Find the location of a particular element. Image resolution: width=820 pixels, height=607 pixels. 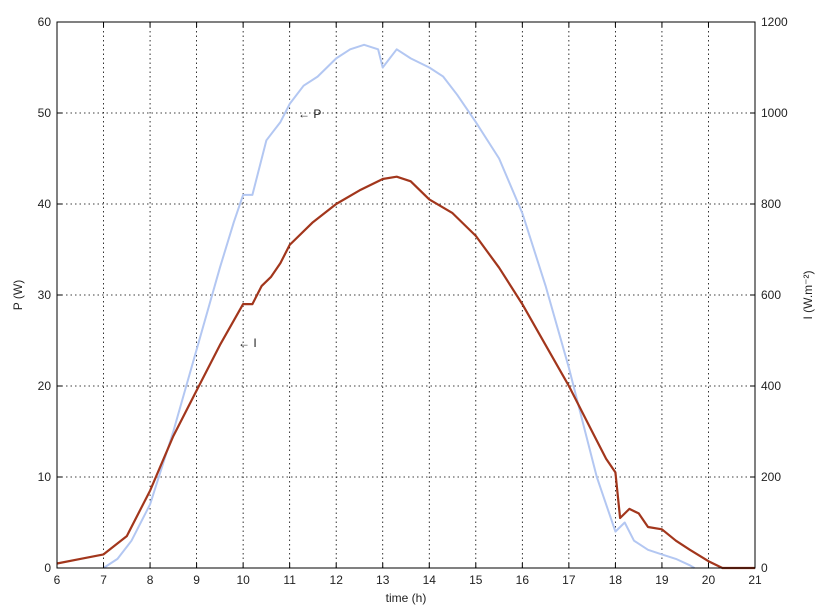

right-y-tick-label: 1000 is located at coordinates (774, 113).